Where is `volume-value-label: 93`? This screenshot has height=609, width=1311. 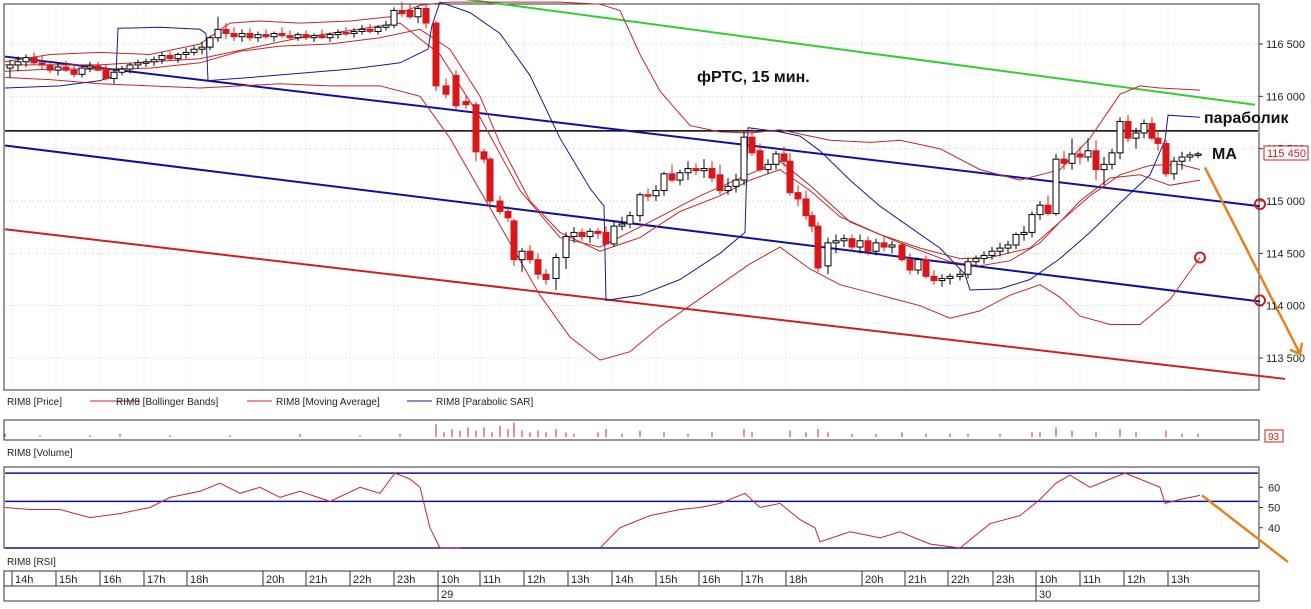
volume-value-label: 93 is located at coordinates (1274, 437).